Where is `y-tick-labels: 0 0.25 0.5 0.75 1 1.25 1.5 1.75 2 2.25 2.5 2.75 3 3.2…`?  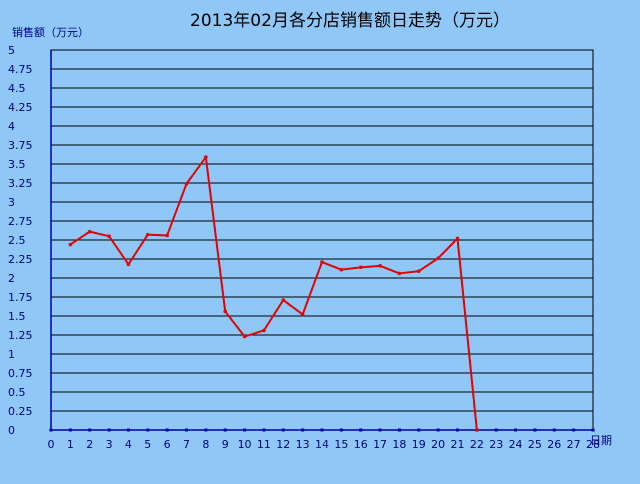 y-tick-labels: 0 0.25 0.5 0.75 1 1.25 1.5 1.75 2 2.25 2.5 2.75 3 3.2… is located at coordinates (20, 240).